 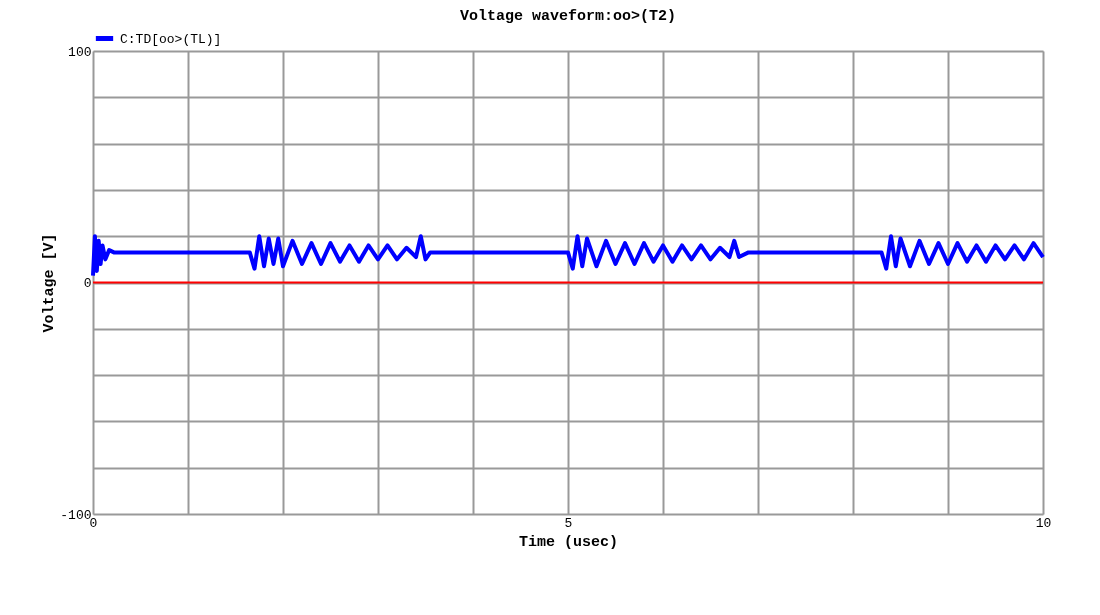 What do you see at coordinates (1043, 523) in the screenshot?
I see `x-tick-label: 10` at bounding box center [1043, 523].